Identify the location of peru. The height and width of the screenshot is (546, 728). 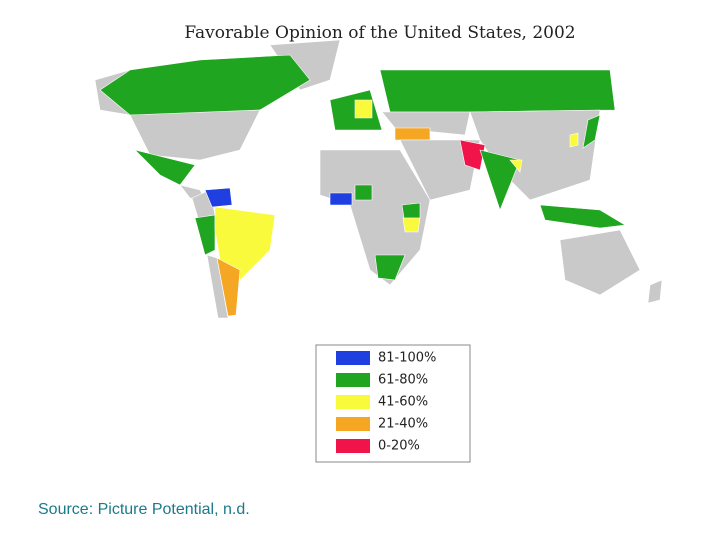
(205, 235).